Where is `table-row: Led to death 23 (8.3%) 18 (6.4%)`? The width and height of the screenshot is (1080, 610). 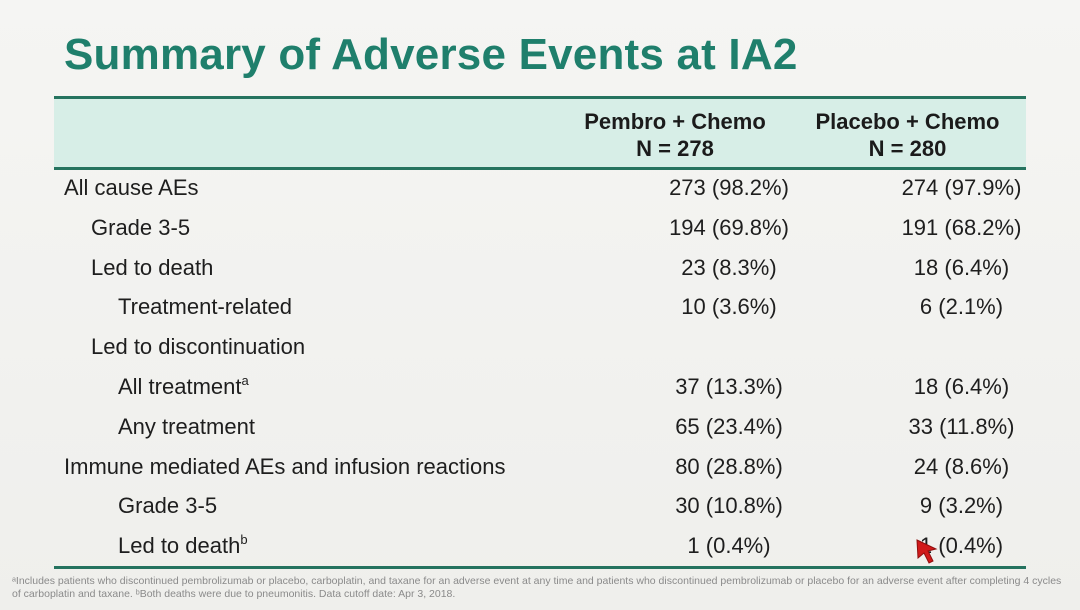
table-row: Led to death 23 (8.3%) 18 (6.4%) is located at coordinates (540, 268).